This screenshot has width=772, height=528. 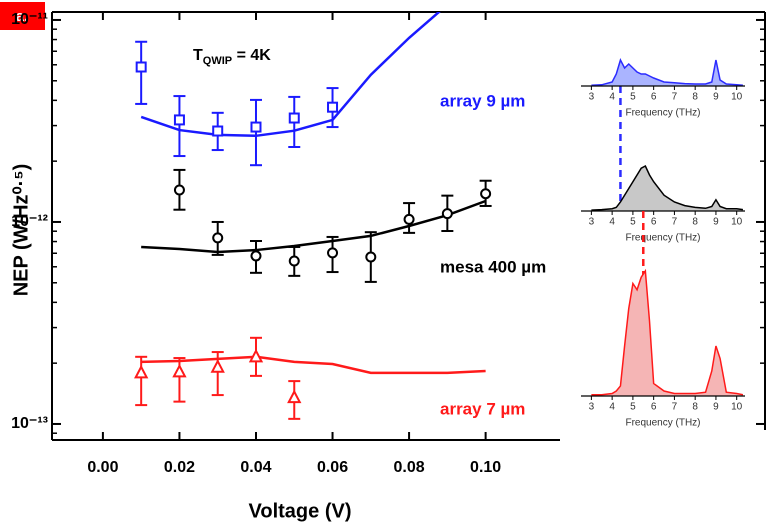 I want to click on series-label: mesa 400 µm, so click(x=493, y=266).